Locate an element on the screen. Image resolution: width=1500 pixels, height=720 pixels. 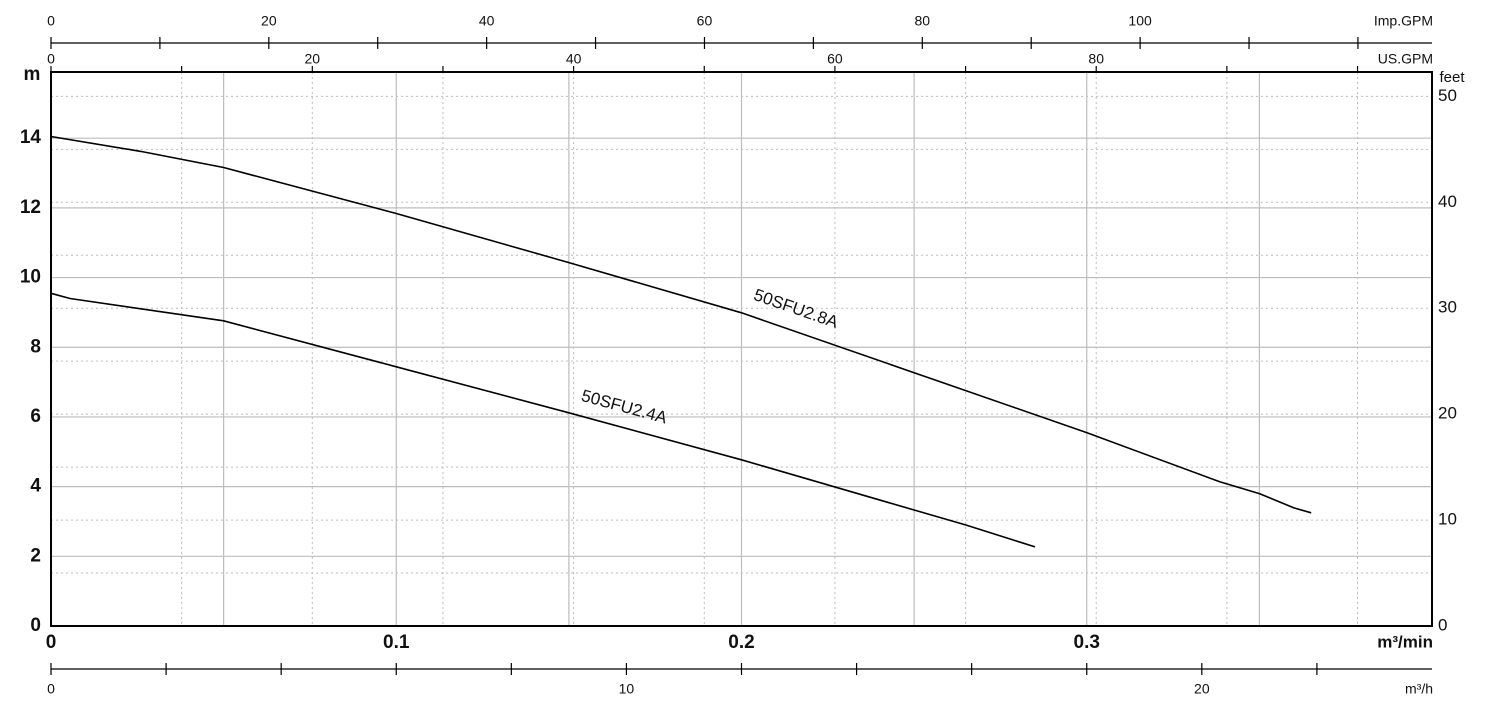
axis-label: US.GPM is located at coordinates (1405, 59).